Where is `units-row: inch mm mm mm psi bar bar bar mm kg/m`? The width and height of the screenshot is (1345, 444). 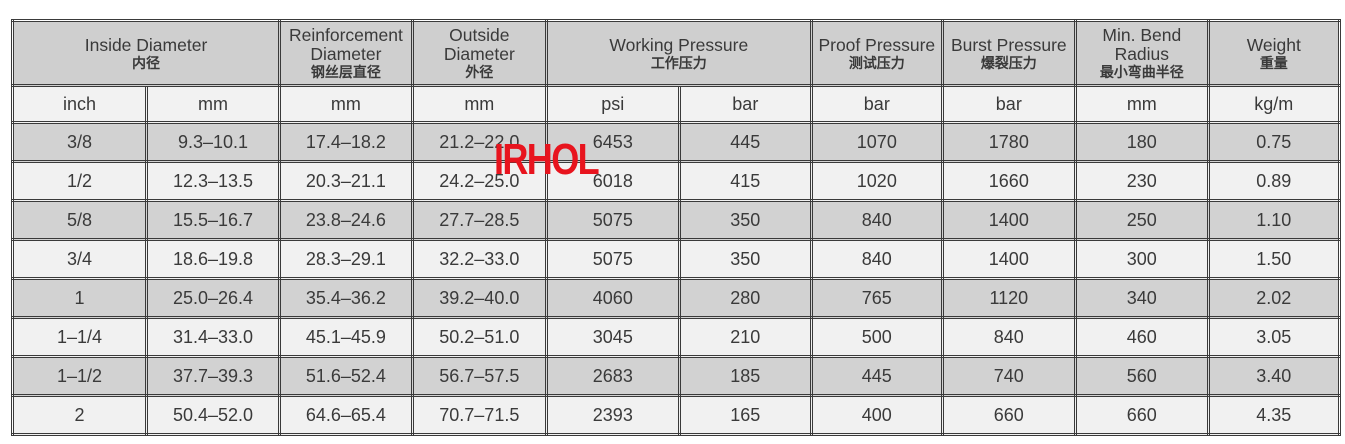 units-row: inch mm mm mm psi bar bar bar mm kg/m is located at coordinates (676, 104).